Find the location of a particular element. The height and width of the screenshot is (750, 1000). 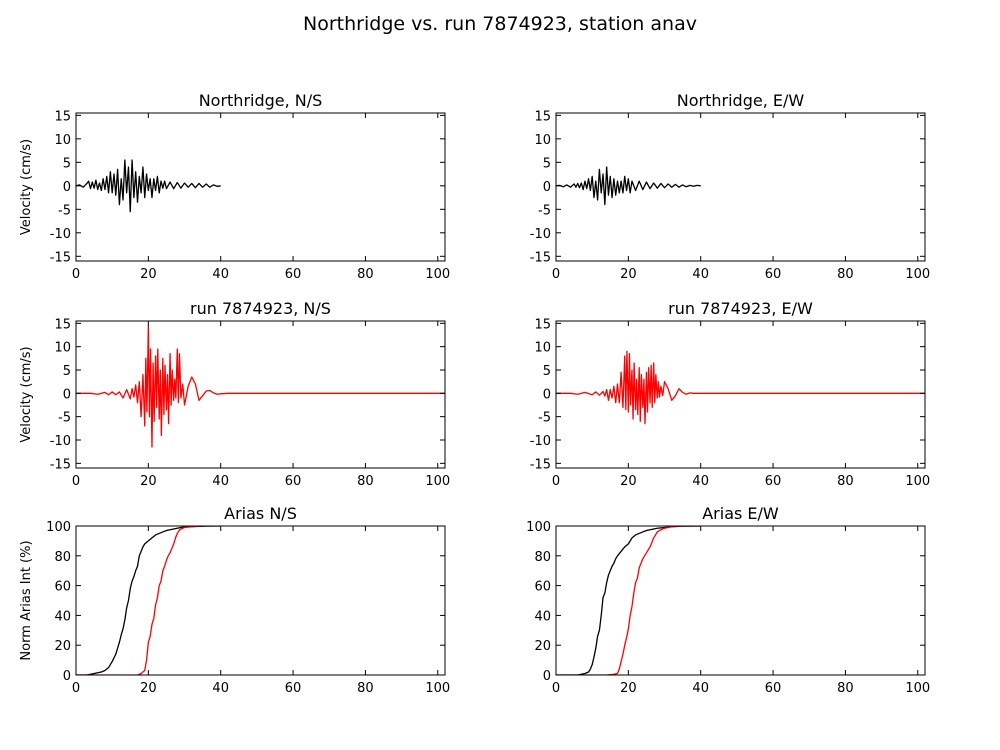

subplot-title: Northridge, E/W is located at coordinates (741, 100).